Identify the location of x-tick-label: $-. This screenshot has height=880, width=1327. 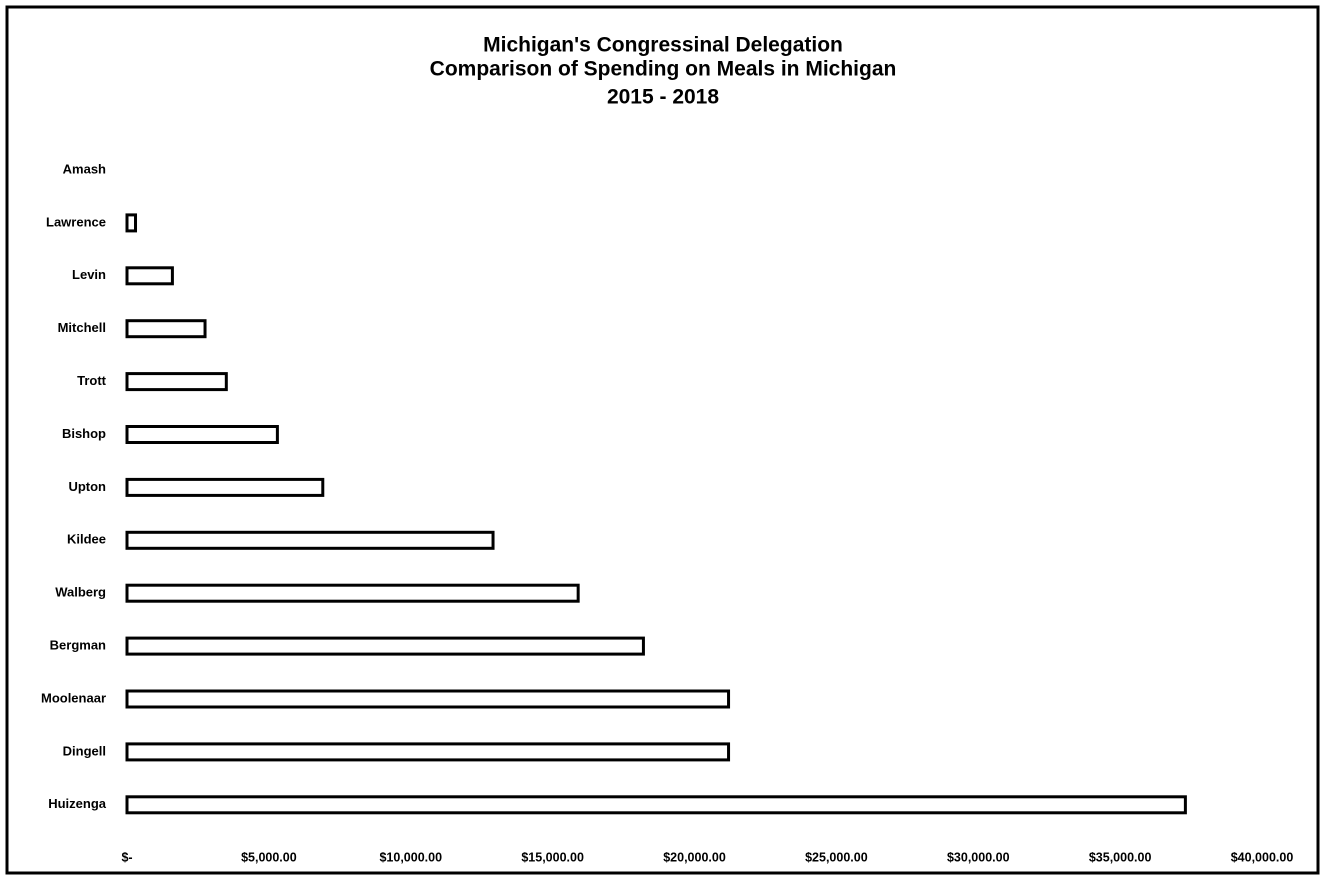
(126, 857).